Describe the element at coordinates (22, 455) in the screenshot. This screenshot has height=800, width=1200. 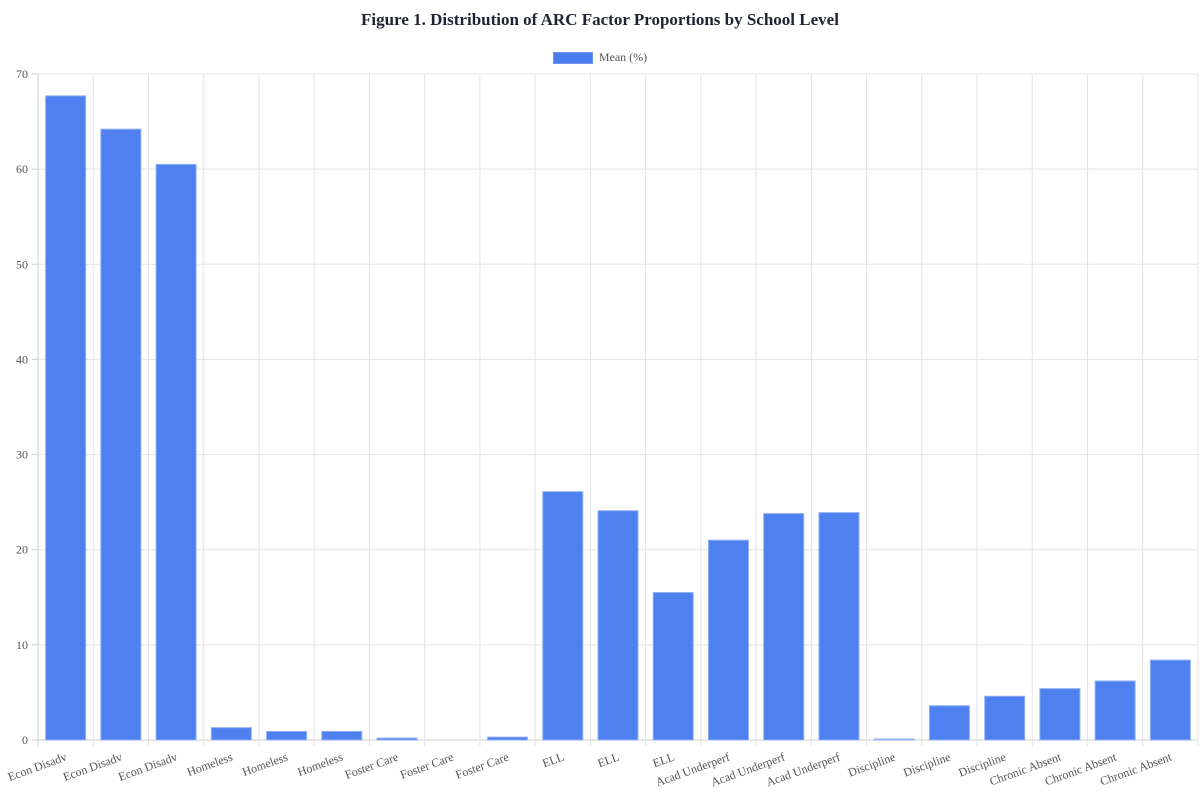
I see `y-tick-label: 30` at that location.